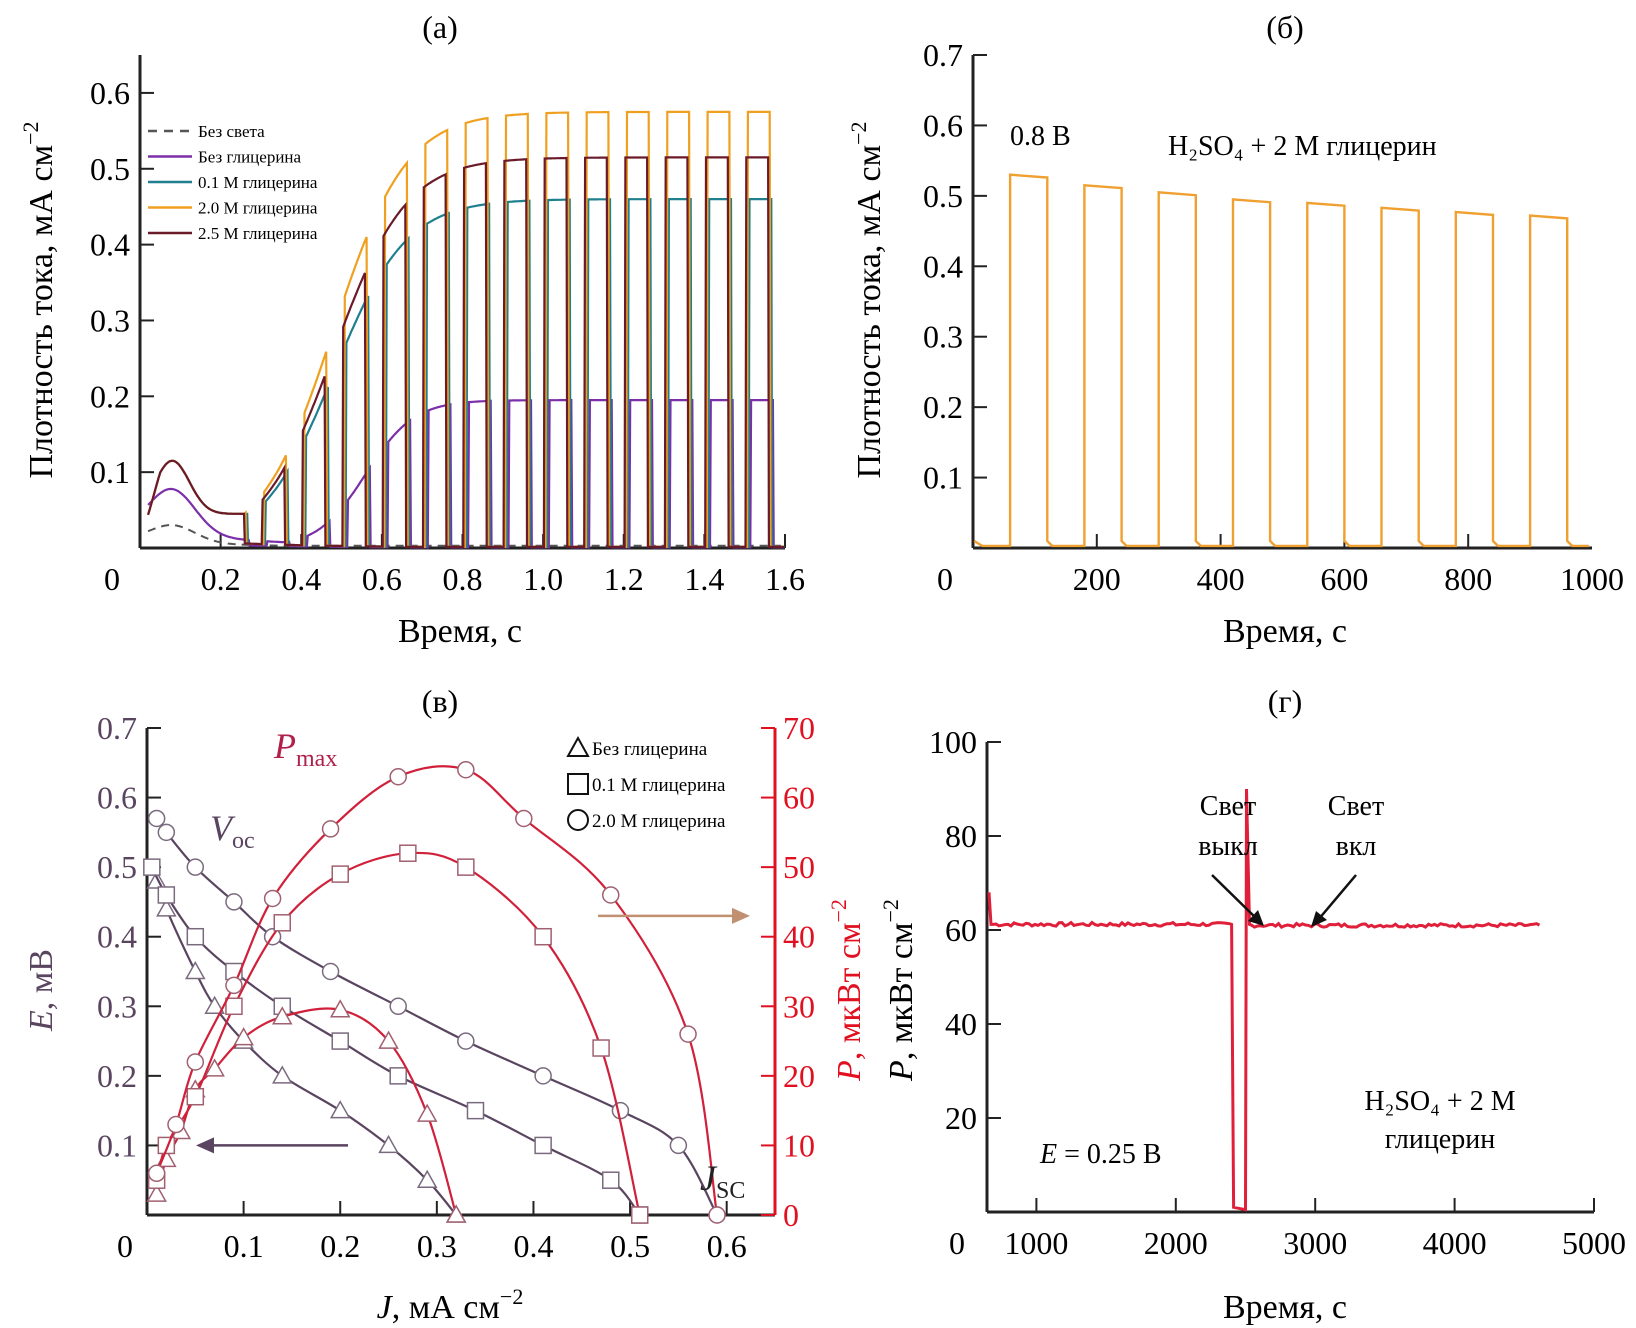 Image resolution: width=1636 pixels, height=1328 pixels. Describe the element at coordinates (543, 579) in the screenshot. I see `x-tick-label: 1.0` at that location.